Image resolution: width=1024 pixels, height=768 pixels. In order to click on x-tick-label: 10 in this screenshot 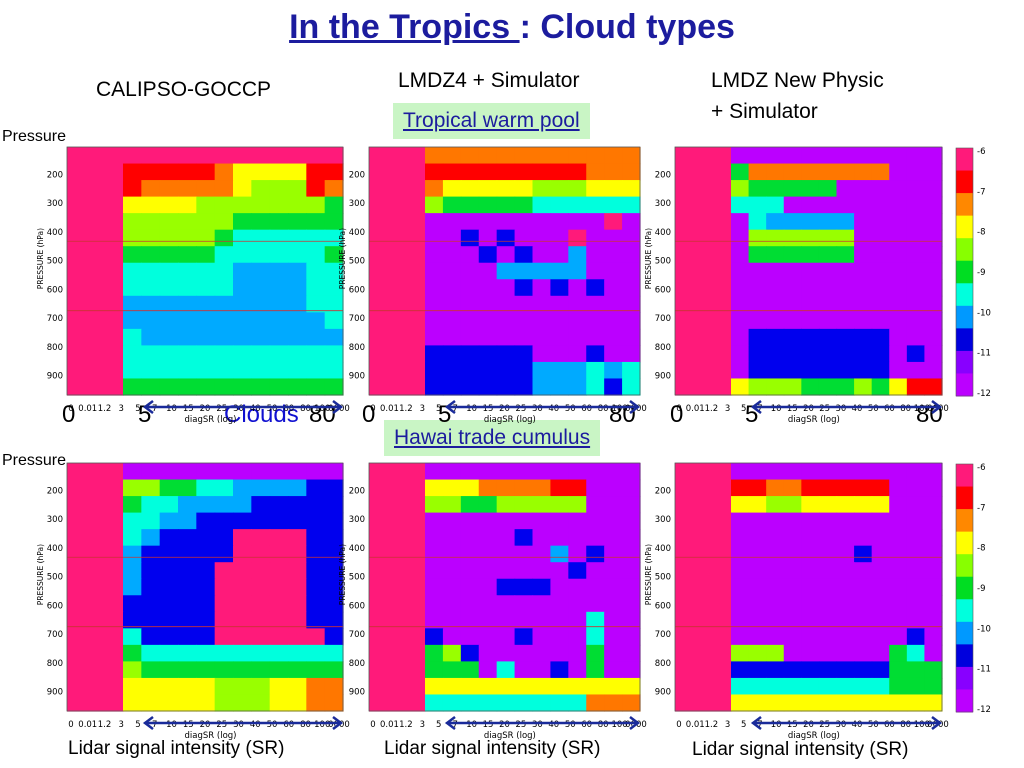, I will do `click(776, 409)`.